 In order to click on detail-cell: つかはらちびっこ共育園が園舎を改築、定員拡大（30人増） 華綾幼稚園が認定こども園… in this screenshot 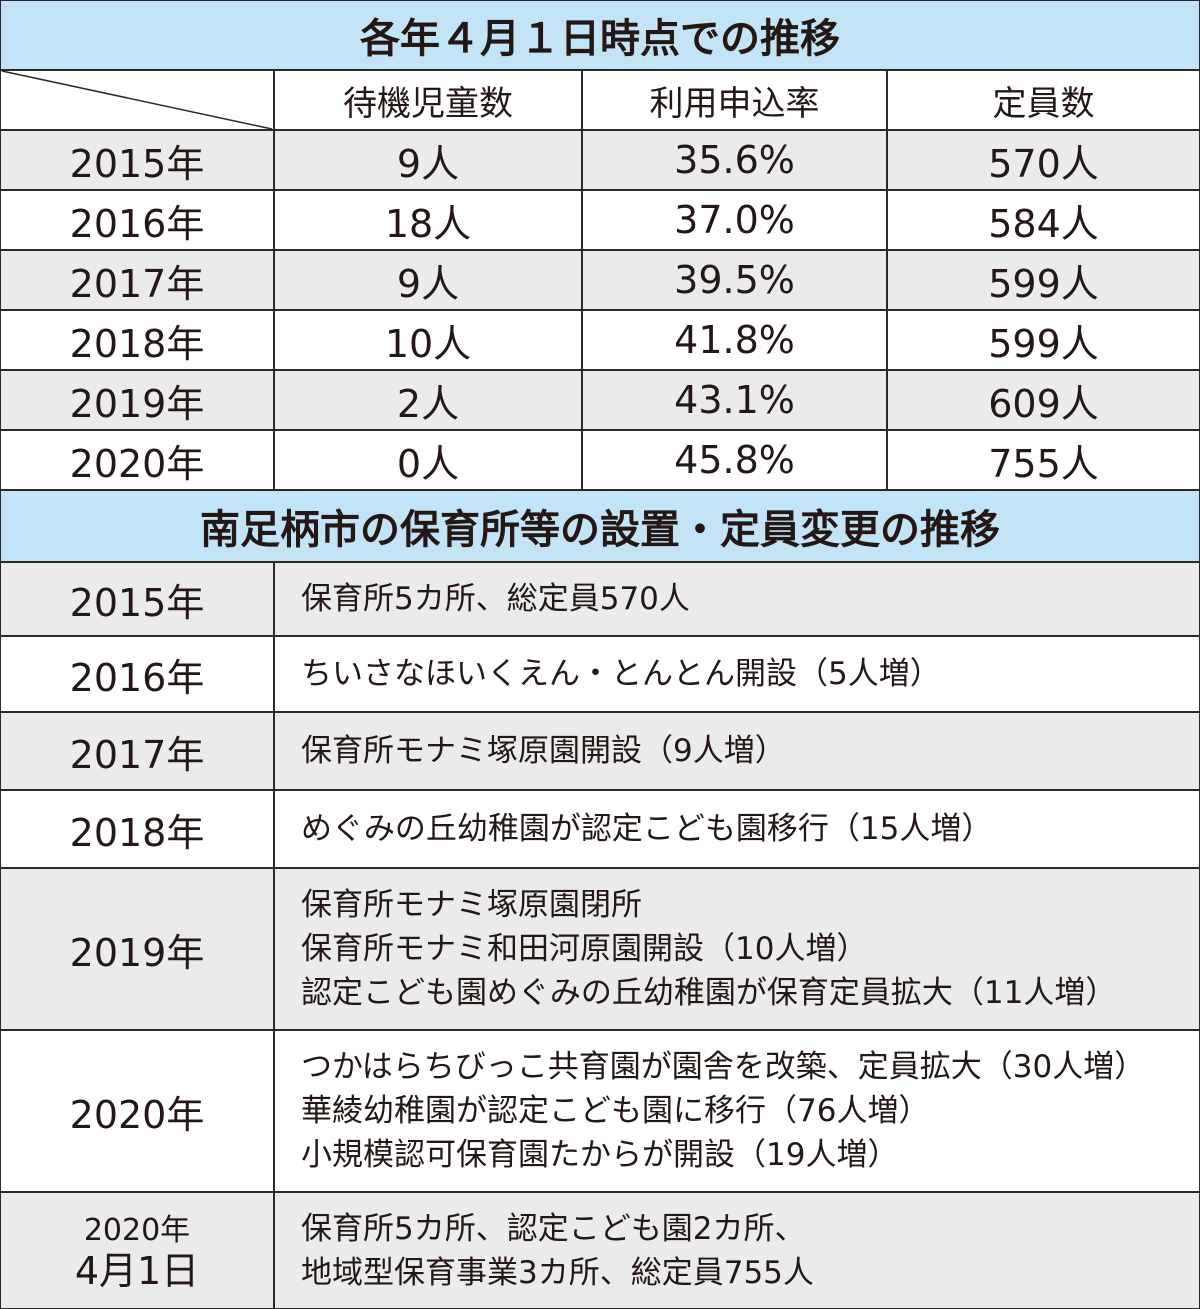, I will do `click(737, 1111)`.